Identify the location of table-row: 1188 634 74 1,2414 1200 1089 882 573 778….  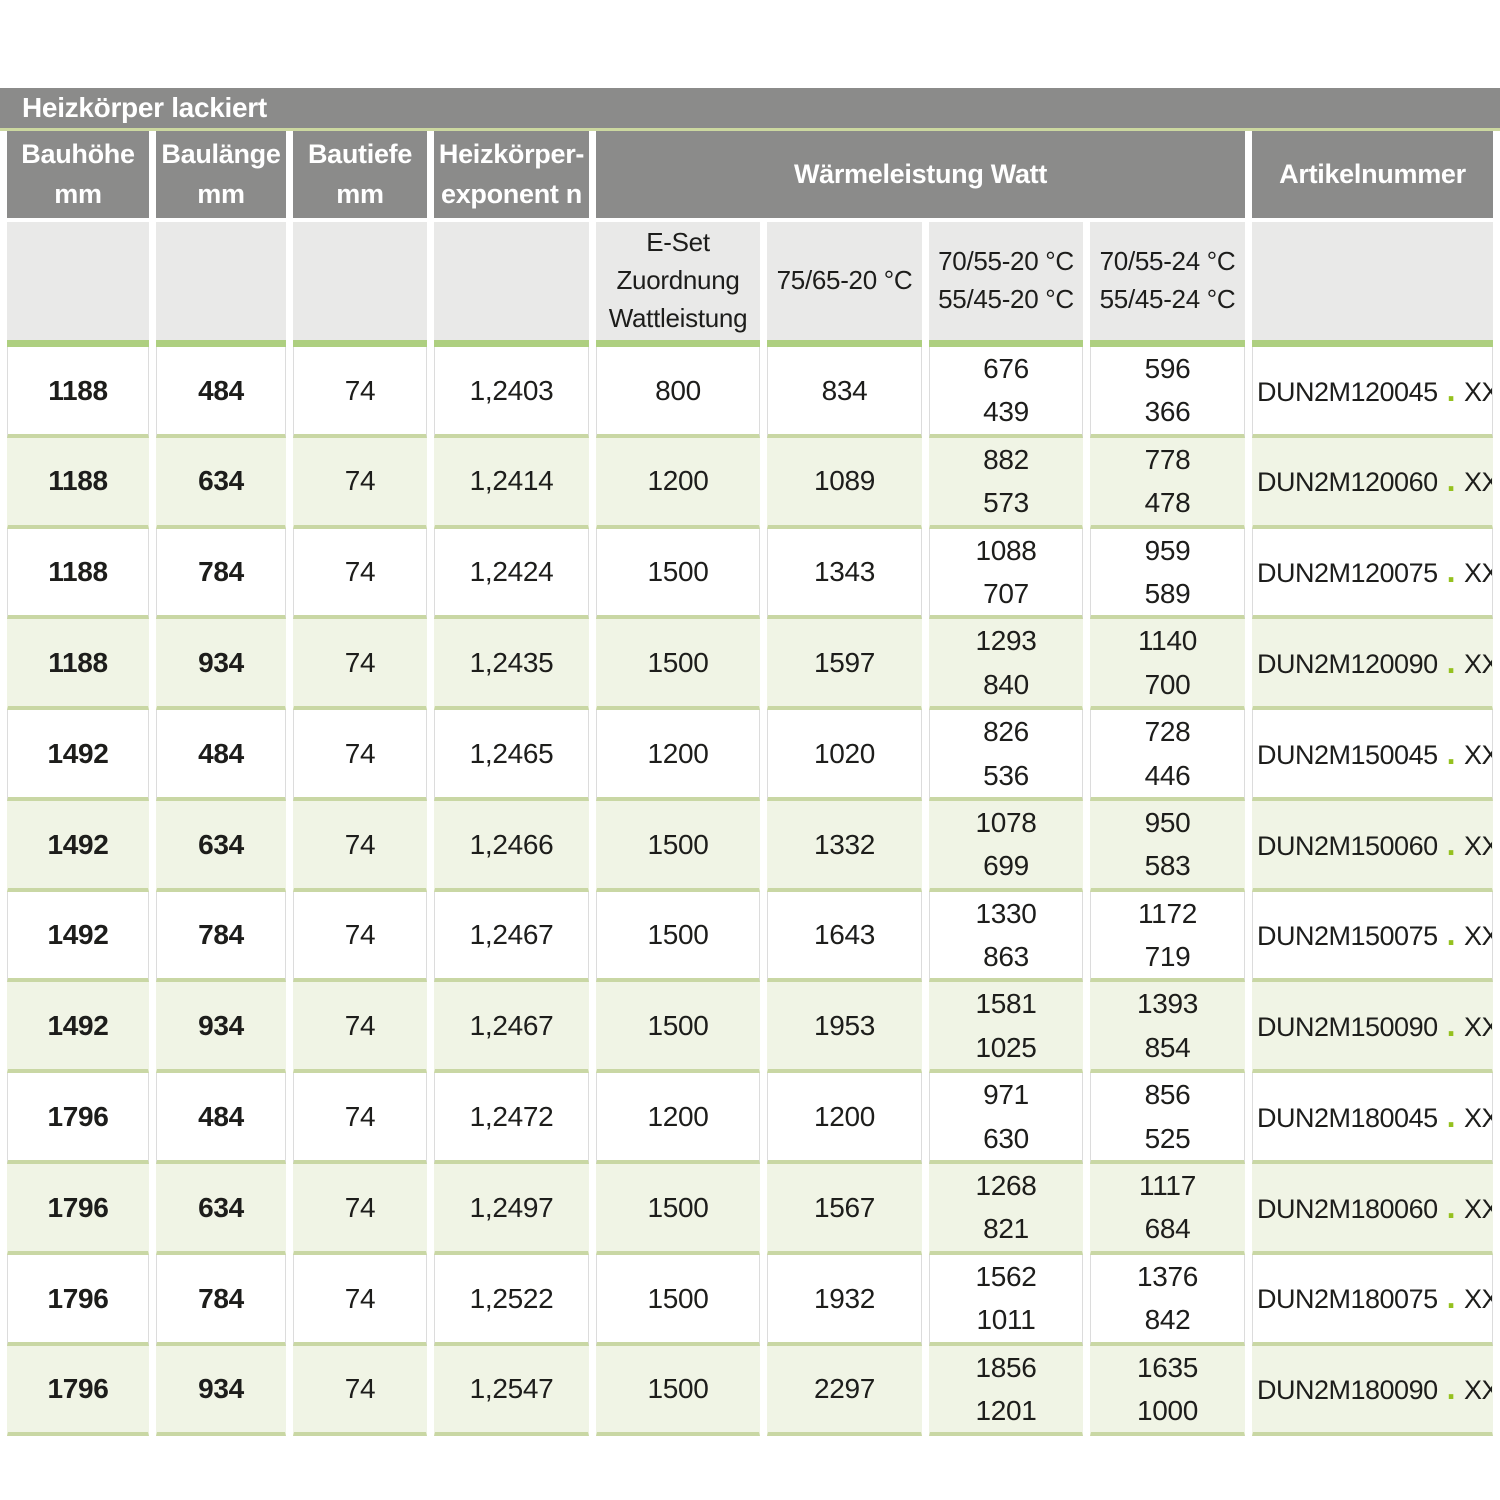
(750, 483).